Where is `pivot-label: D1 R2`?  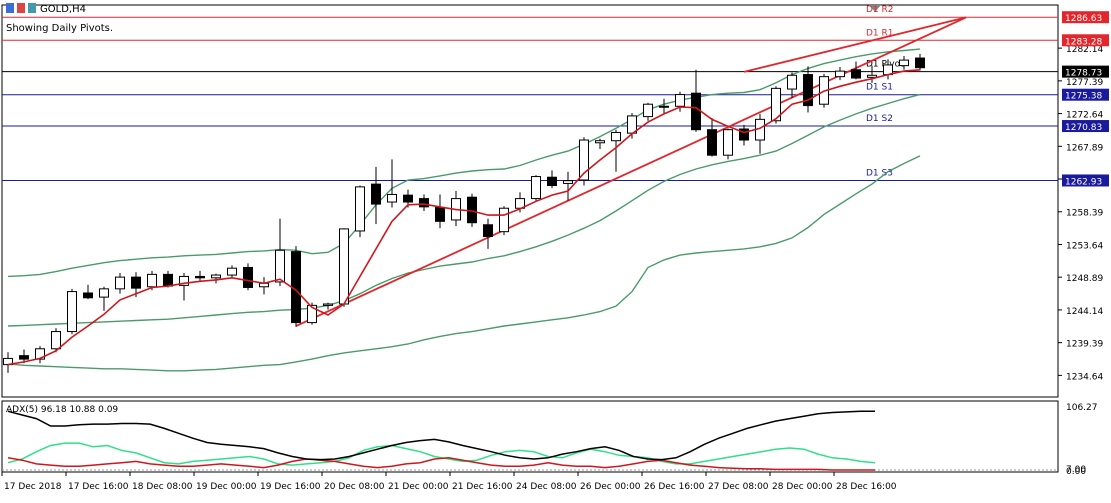 pivot-label: D1 R2 is located at coordinates (880, 10).